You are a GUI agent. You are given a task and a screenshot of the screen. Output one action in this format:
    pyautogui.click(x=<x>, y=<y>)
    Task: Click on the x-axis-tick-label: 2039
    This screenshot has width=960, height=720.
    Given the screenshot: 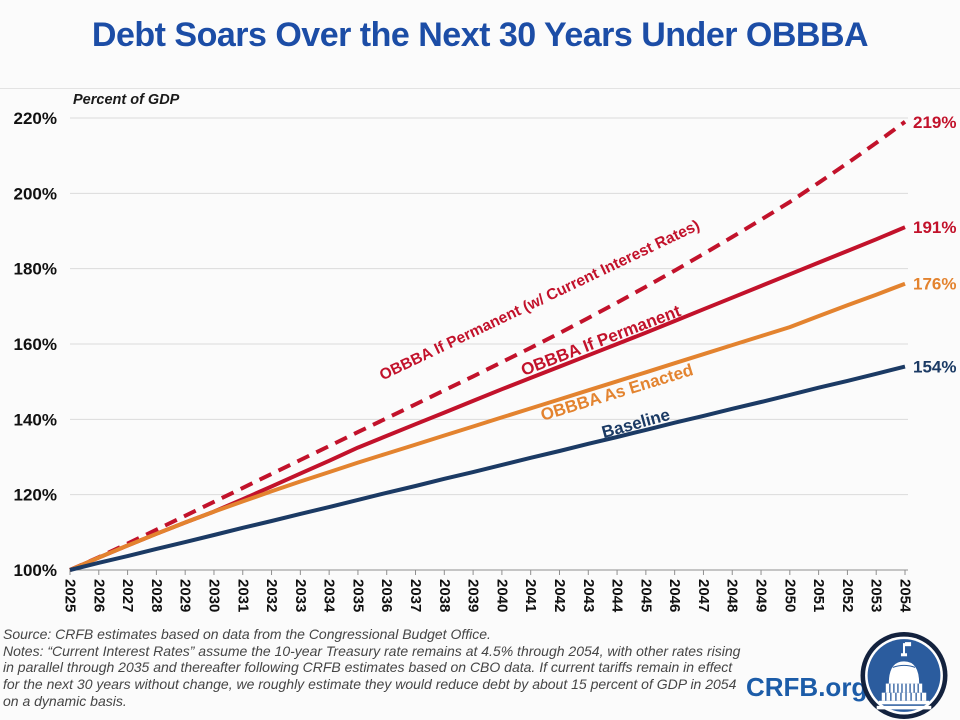 What is the action you would take?
    pyautogui.click(x=473, y=595)
    